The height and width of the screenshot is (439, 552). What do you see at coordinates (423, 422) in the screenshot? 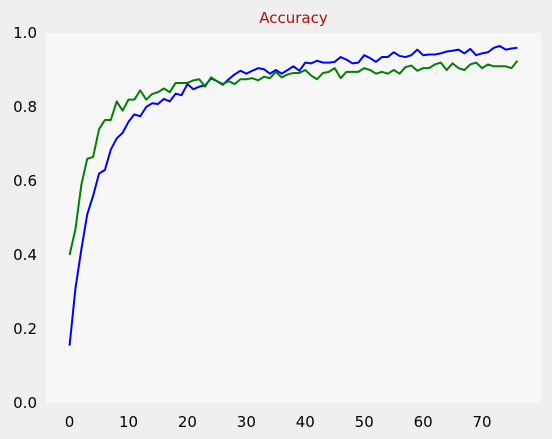
I see `x-tick-label: 60` at bounding box center [423, 422].